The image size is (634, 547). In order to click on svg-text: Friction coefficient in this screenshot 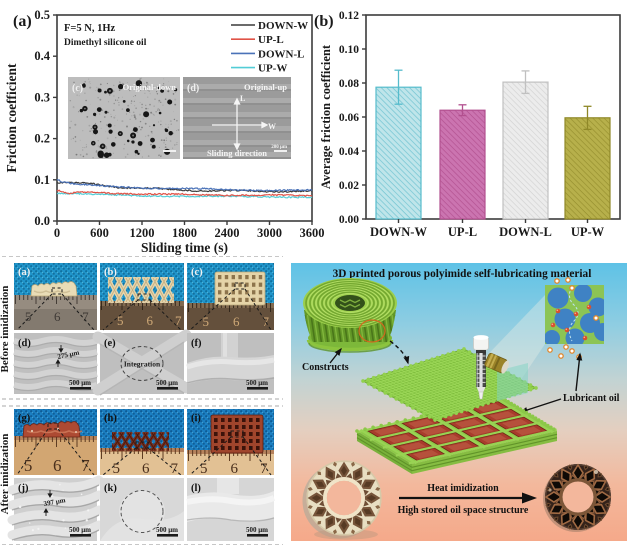, I will do `click(11, 118)`.